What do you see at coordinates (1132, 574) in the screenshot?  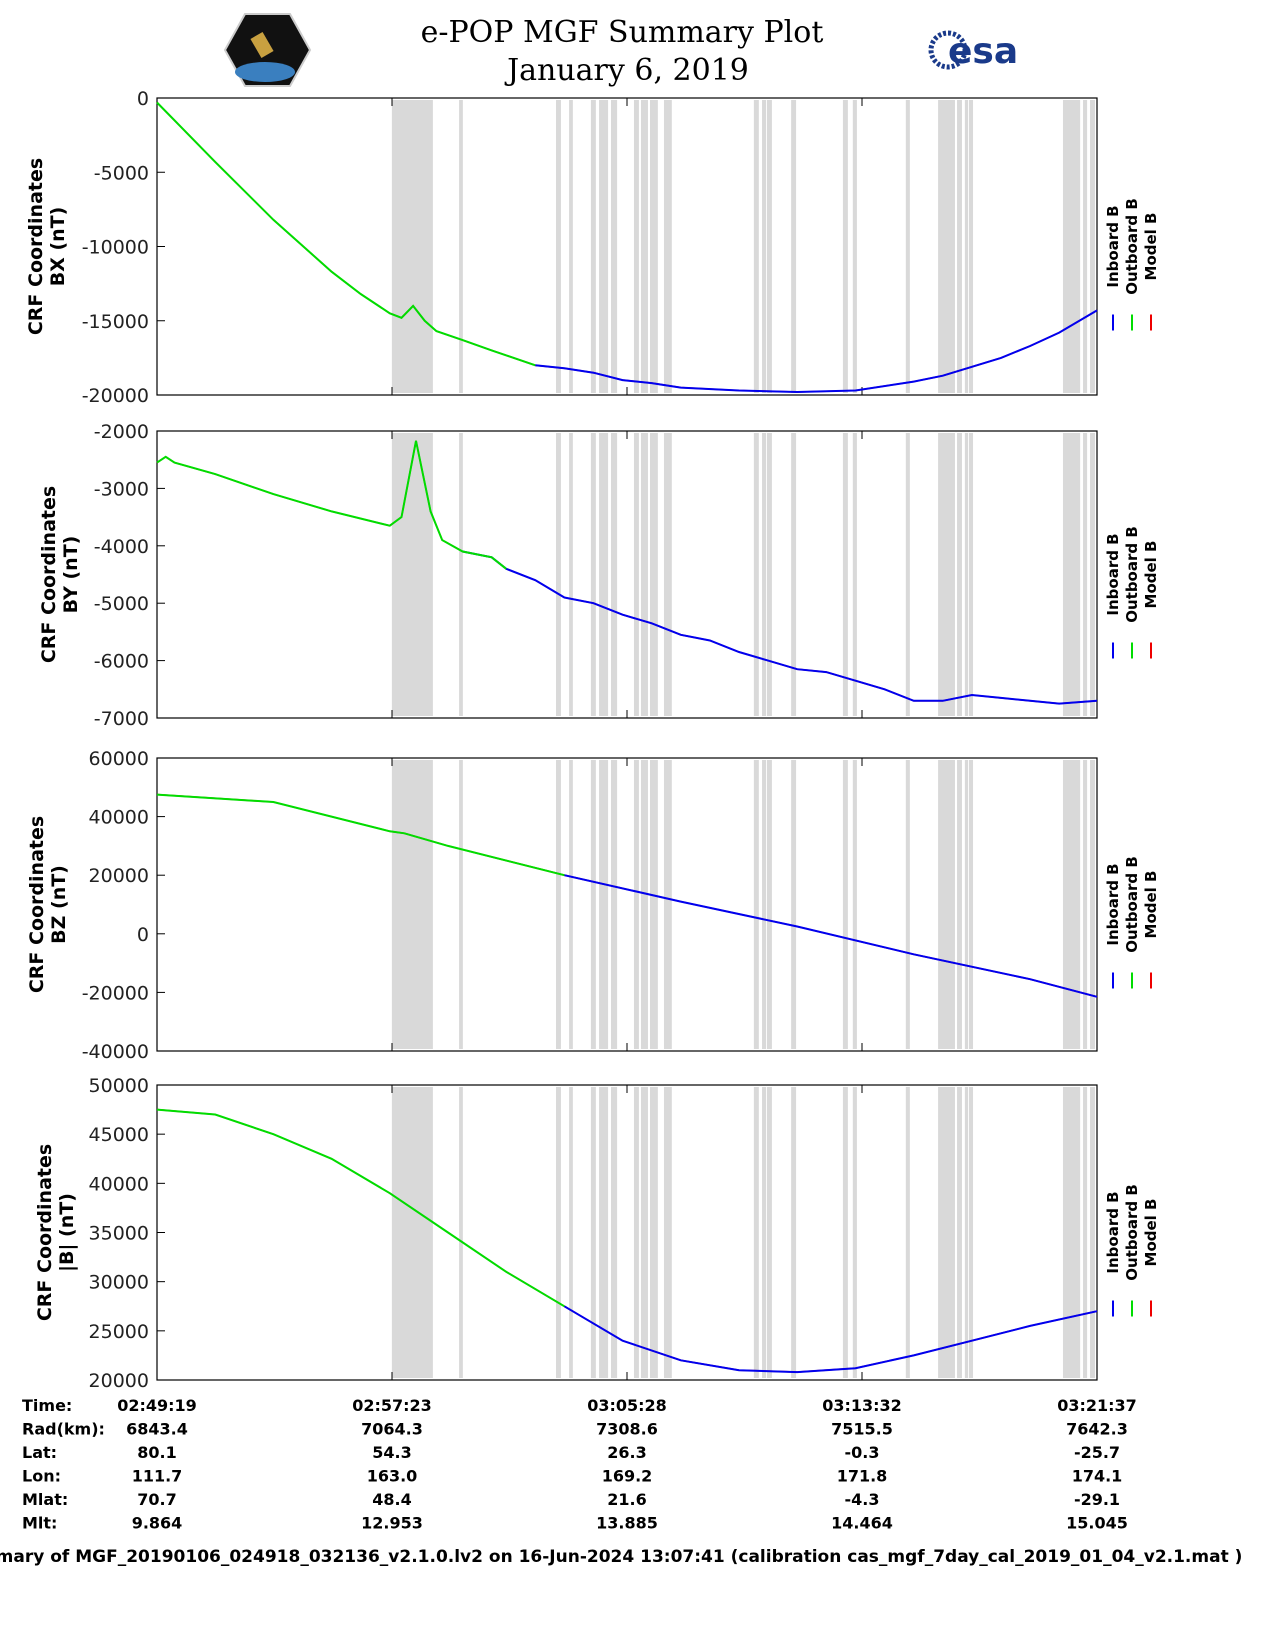 I see `legend-label: Outboard B` at bounding box center [1132, 574].